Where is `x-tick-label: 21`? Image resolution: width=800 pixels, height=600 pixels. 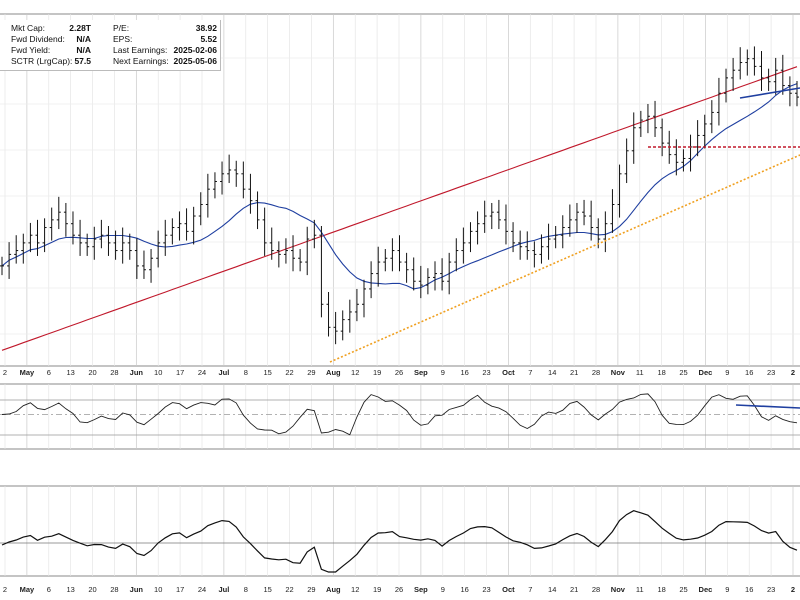 x-tick-label: 21 is located at coordinates (574, 372).